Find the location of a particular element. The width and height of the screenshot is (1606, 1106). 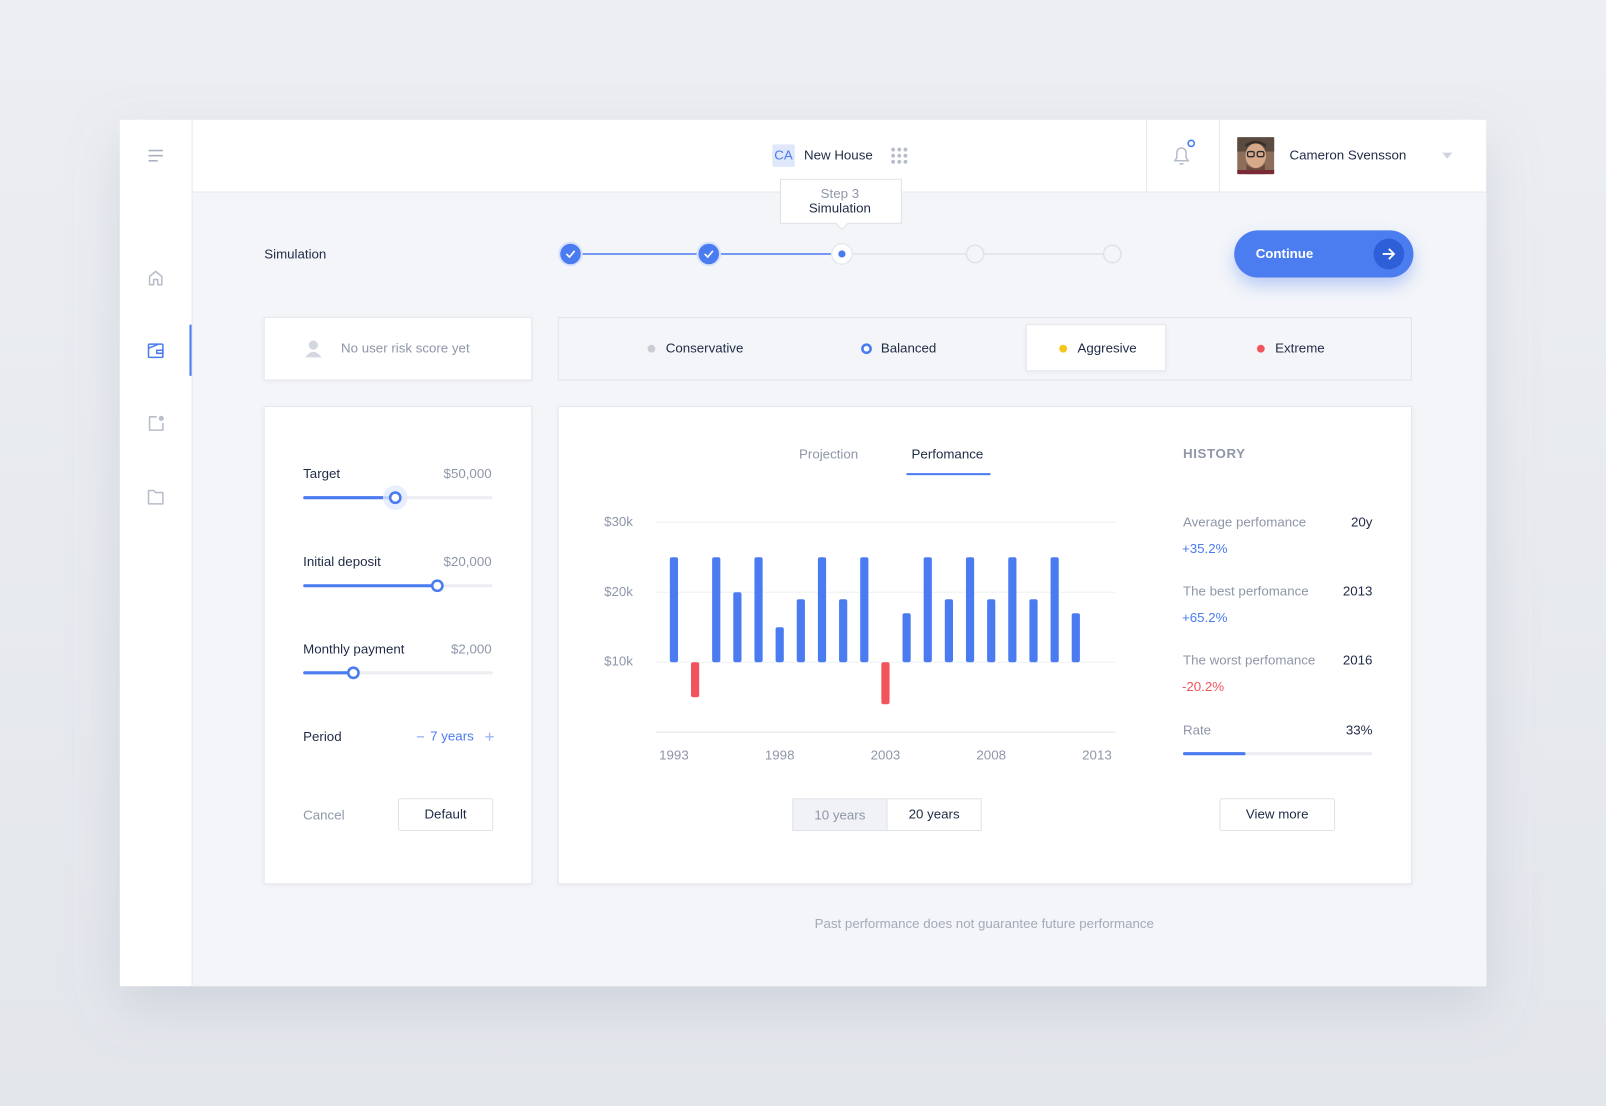

range-label: 20 years is located at coordinates (934, 814).